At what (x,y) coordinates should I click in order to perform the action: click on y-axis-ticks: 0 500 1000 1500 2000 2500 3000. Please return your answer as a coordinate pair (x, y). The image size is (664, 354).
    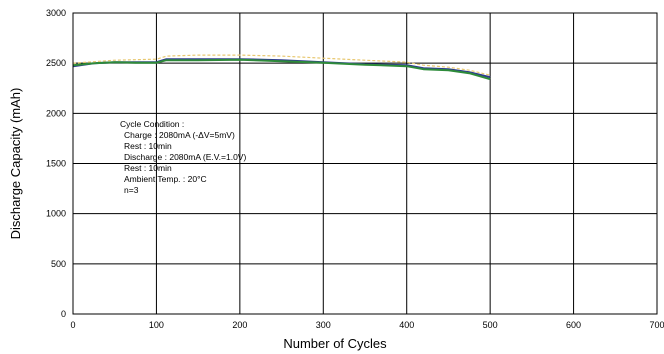
    Looking at the image, I should click on (56, 163).